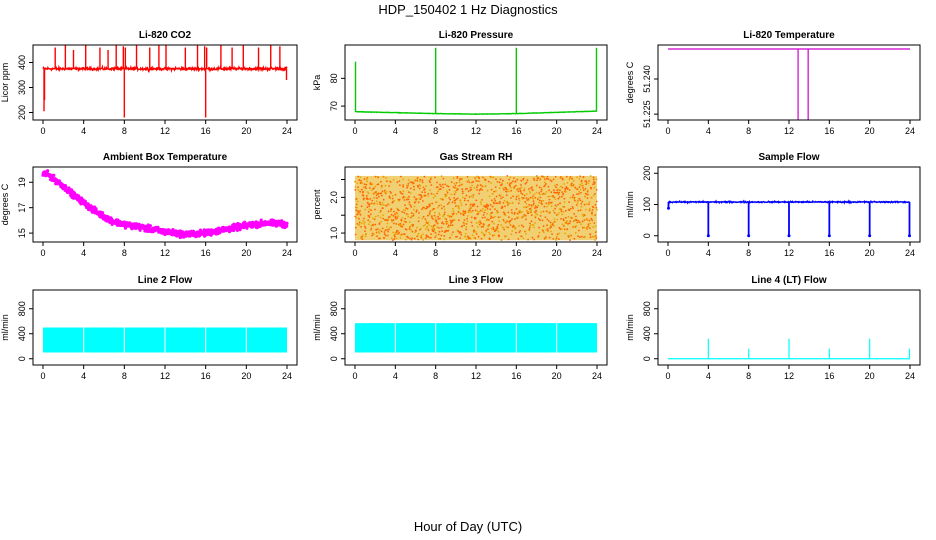  I want to click on panel-2: Li-820 Pressure kPa 0 4 8 12 16 20 24 70 80, so click(460, 83).